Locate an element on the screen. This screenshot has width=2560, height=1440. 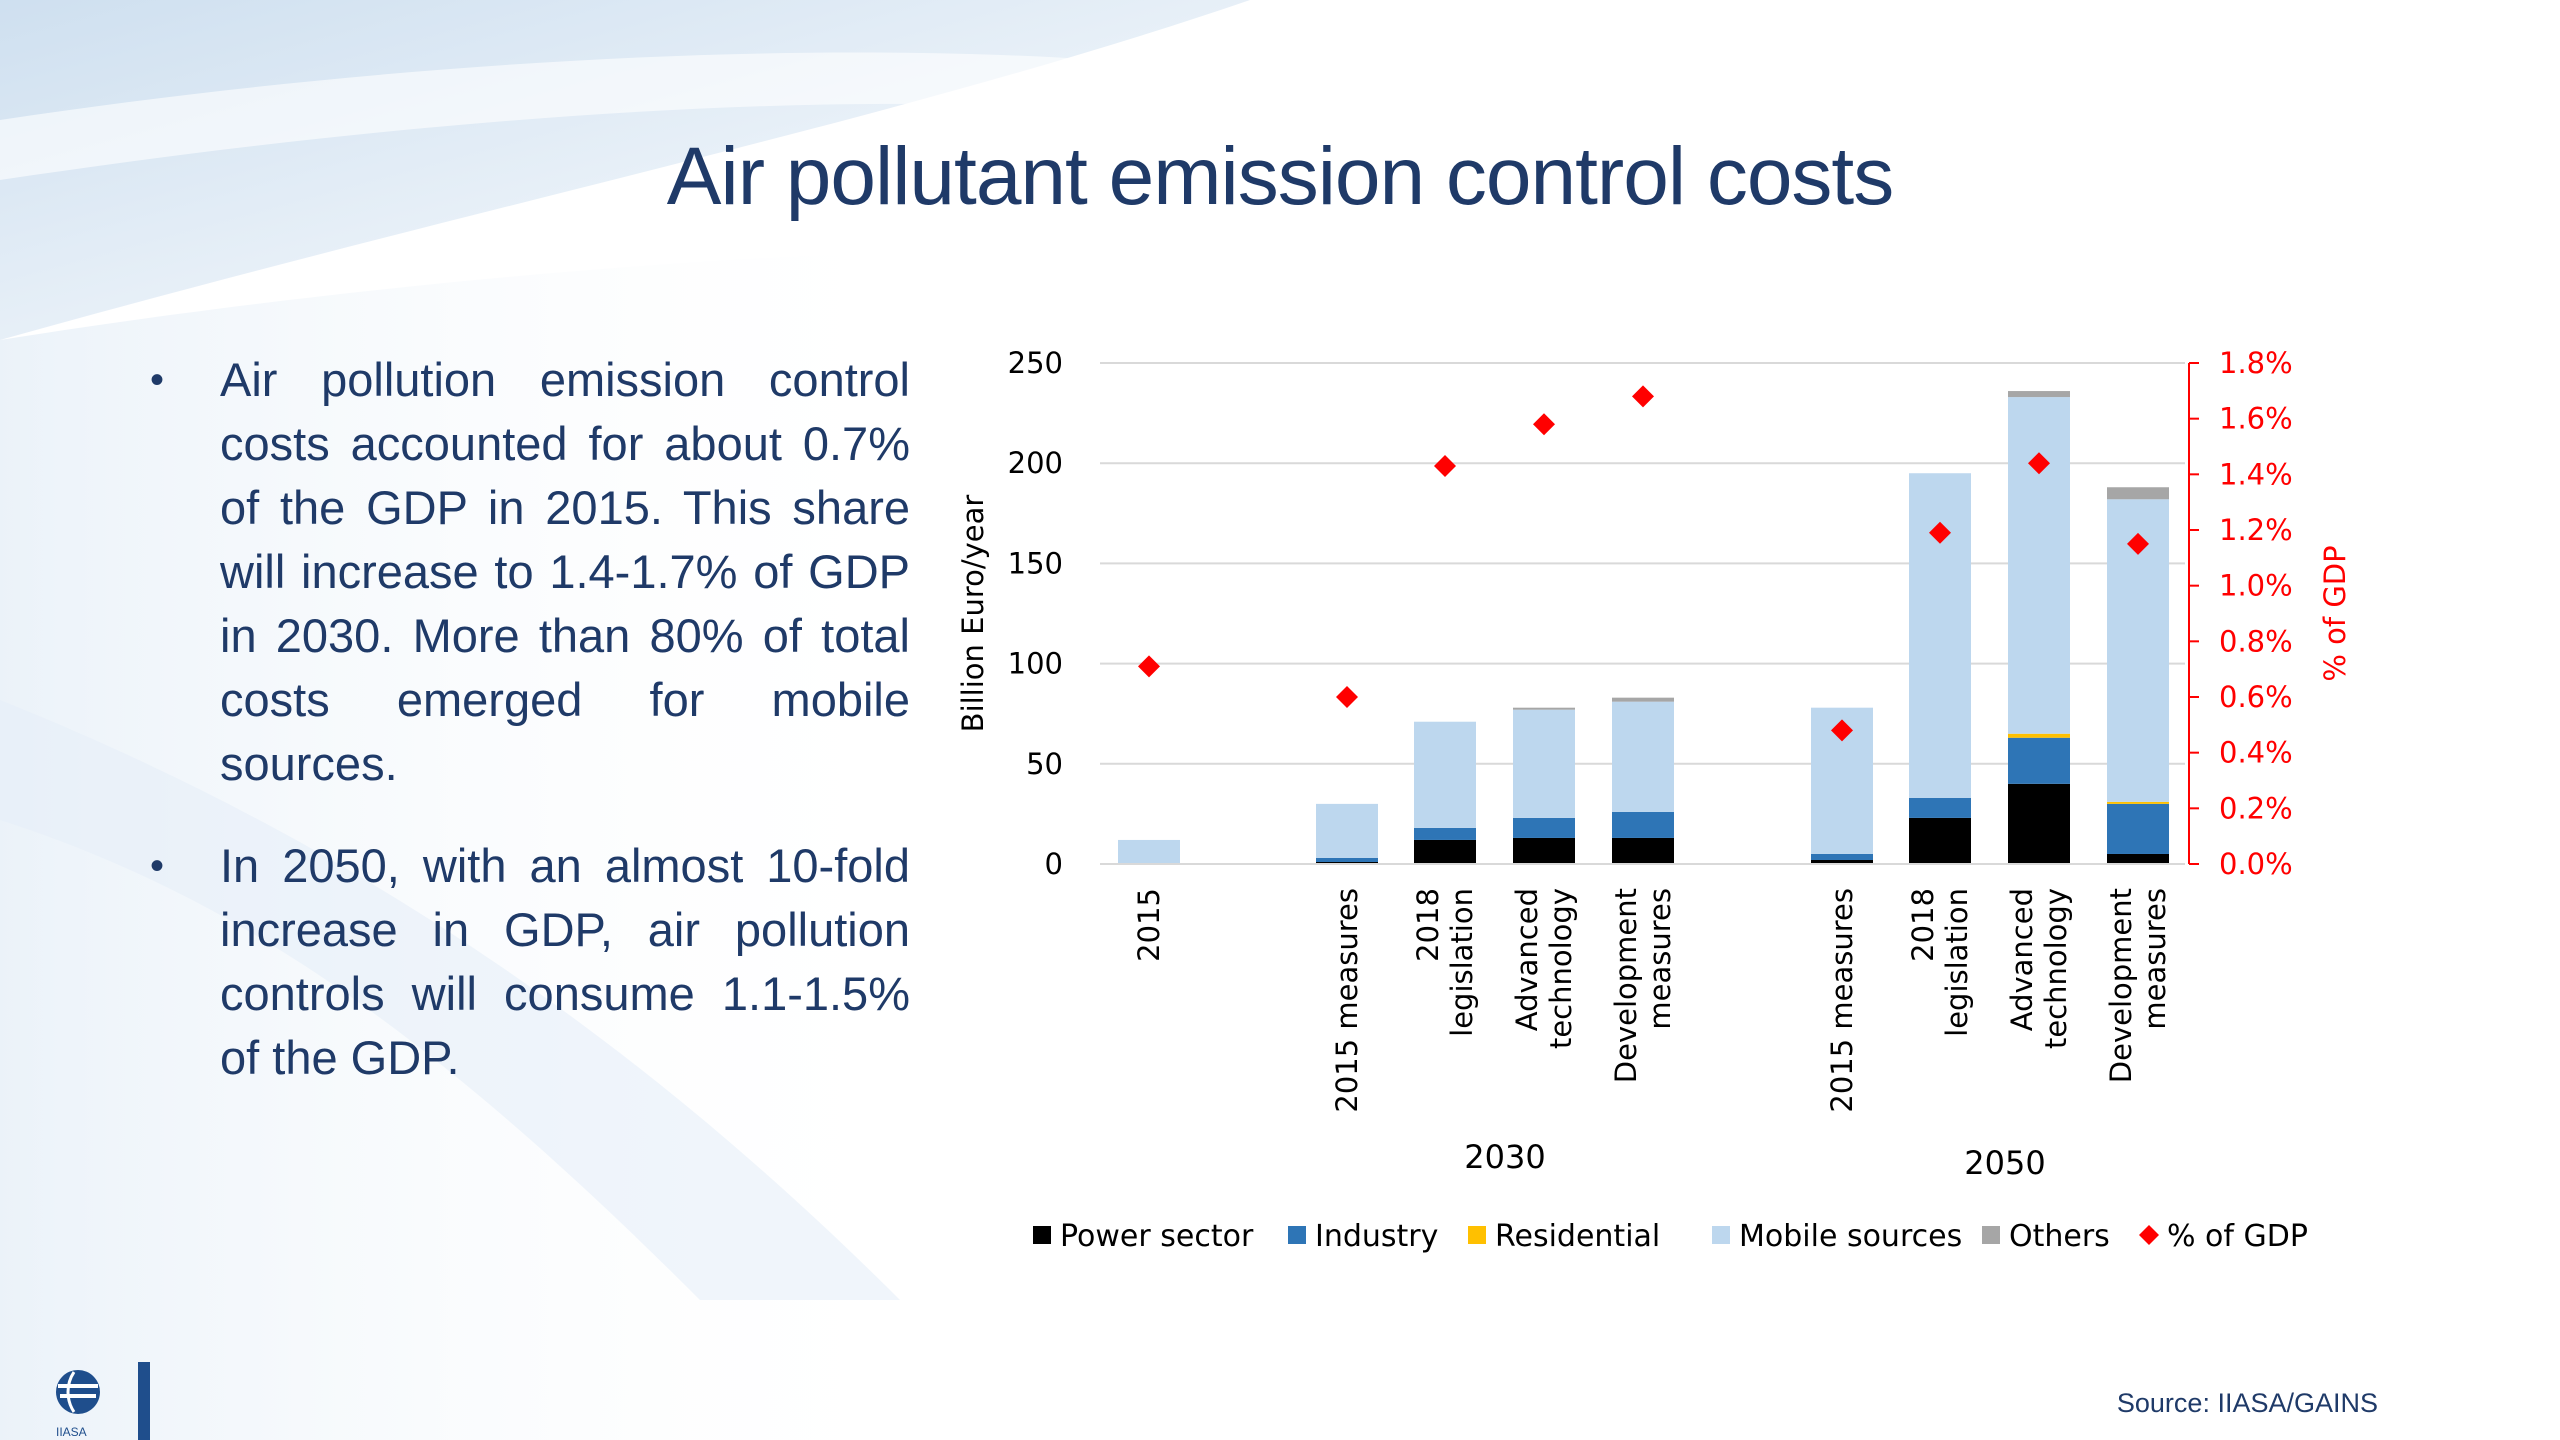
y2-tick-label: 0.6% is located at coordinates (2256, 697).